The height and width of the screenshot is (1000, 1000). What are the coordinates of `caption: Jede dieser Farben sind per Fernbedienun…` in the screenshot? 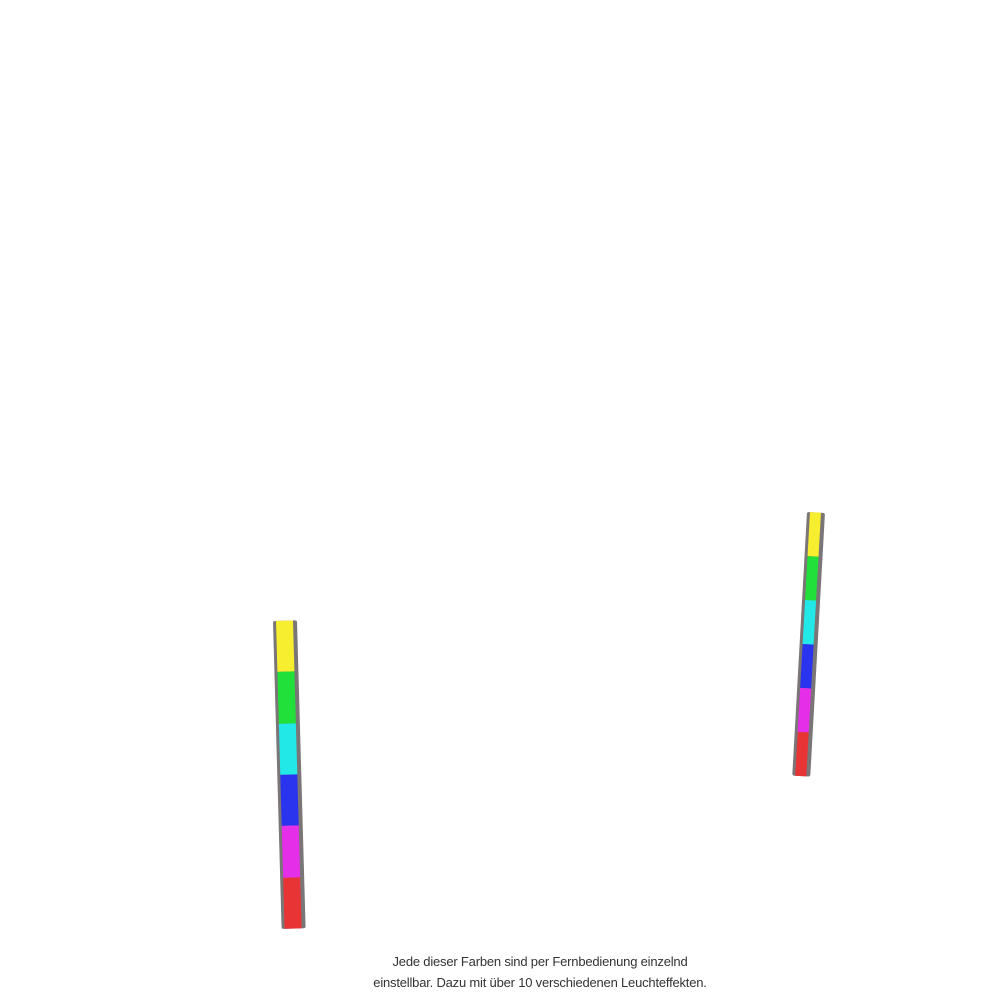 It's located at (540, 972).